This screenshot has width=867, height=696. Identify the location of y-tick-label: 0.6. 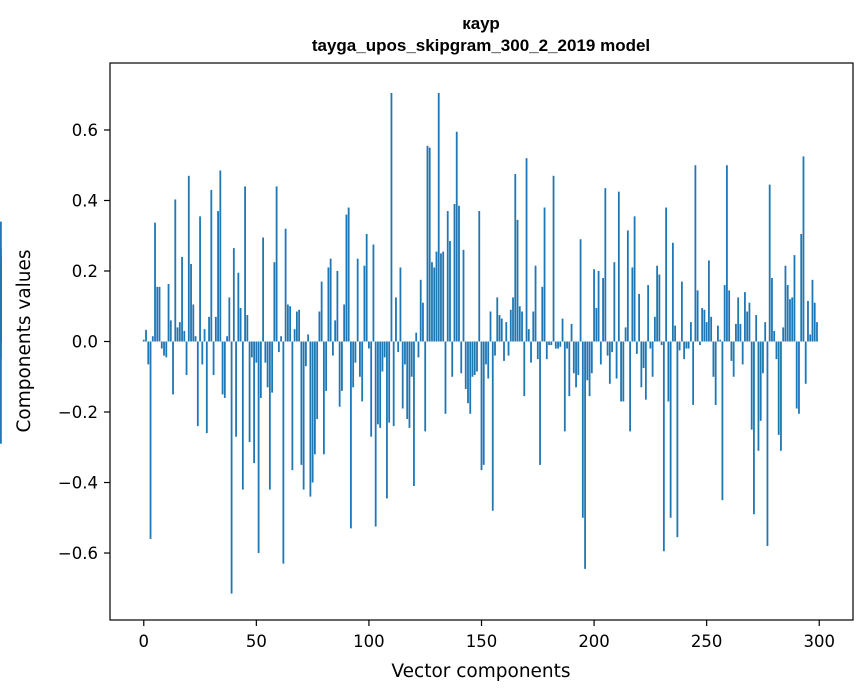
(85, 130).